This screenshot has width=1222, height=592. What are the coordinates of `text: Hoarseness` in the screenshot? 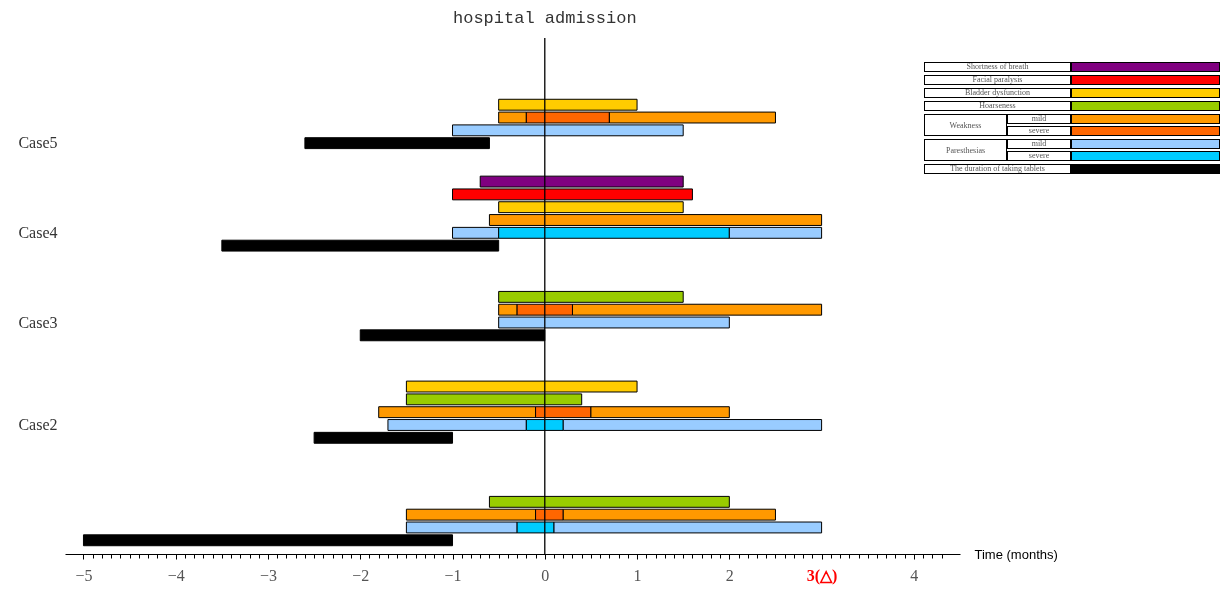 It's located at (997, 106).